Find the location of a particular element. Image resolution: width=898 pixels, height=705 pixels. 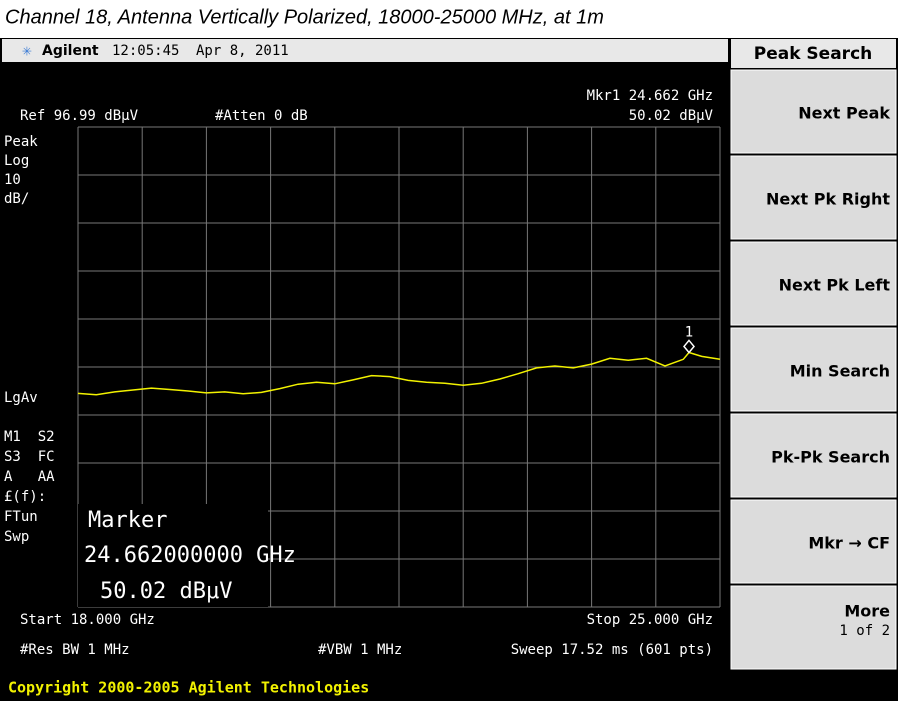

marker is located at coordinates (689, 346).